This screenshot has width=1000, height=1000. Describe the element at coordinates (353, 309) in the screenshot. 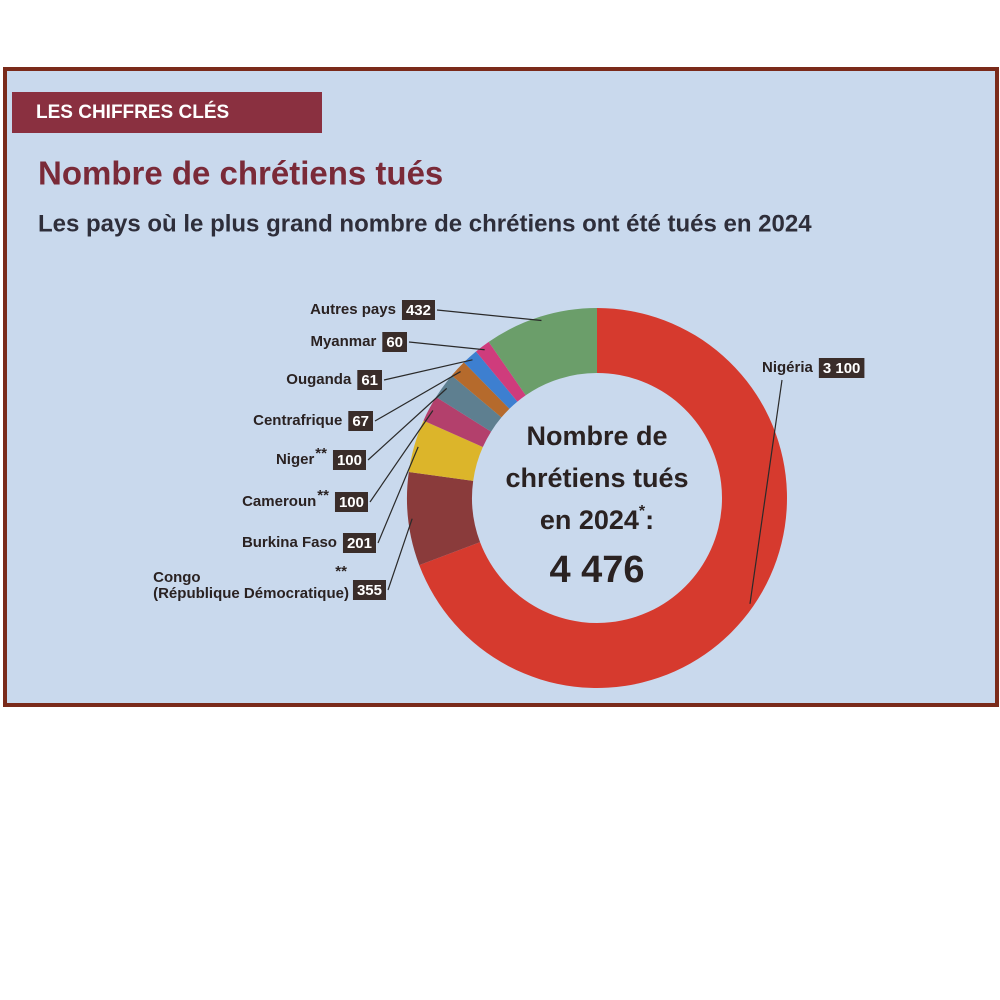

I see `category-label: Autres pays` at that location.